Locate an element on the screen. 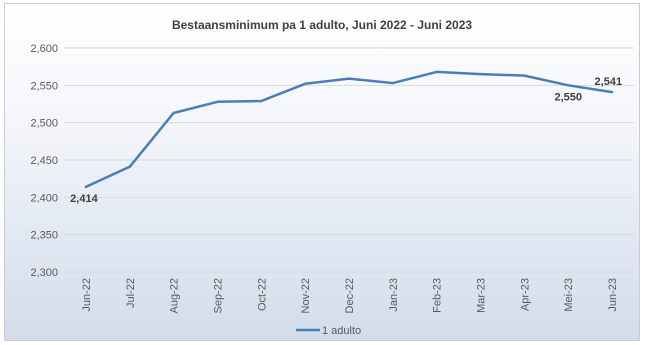  y-tick-label-2350: 2,350 is located at coordinates (44, 236).